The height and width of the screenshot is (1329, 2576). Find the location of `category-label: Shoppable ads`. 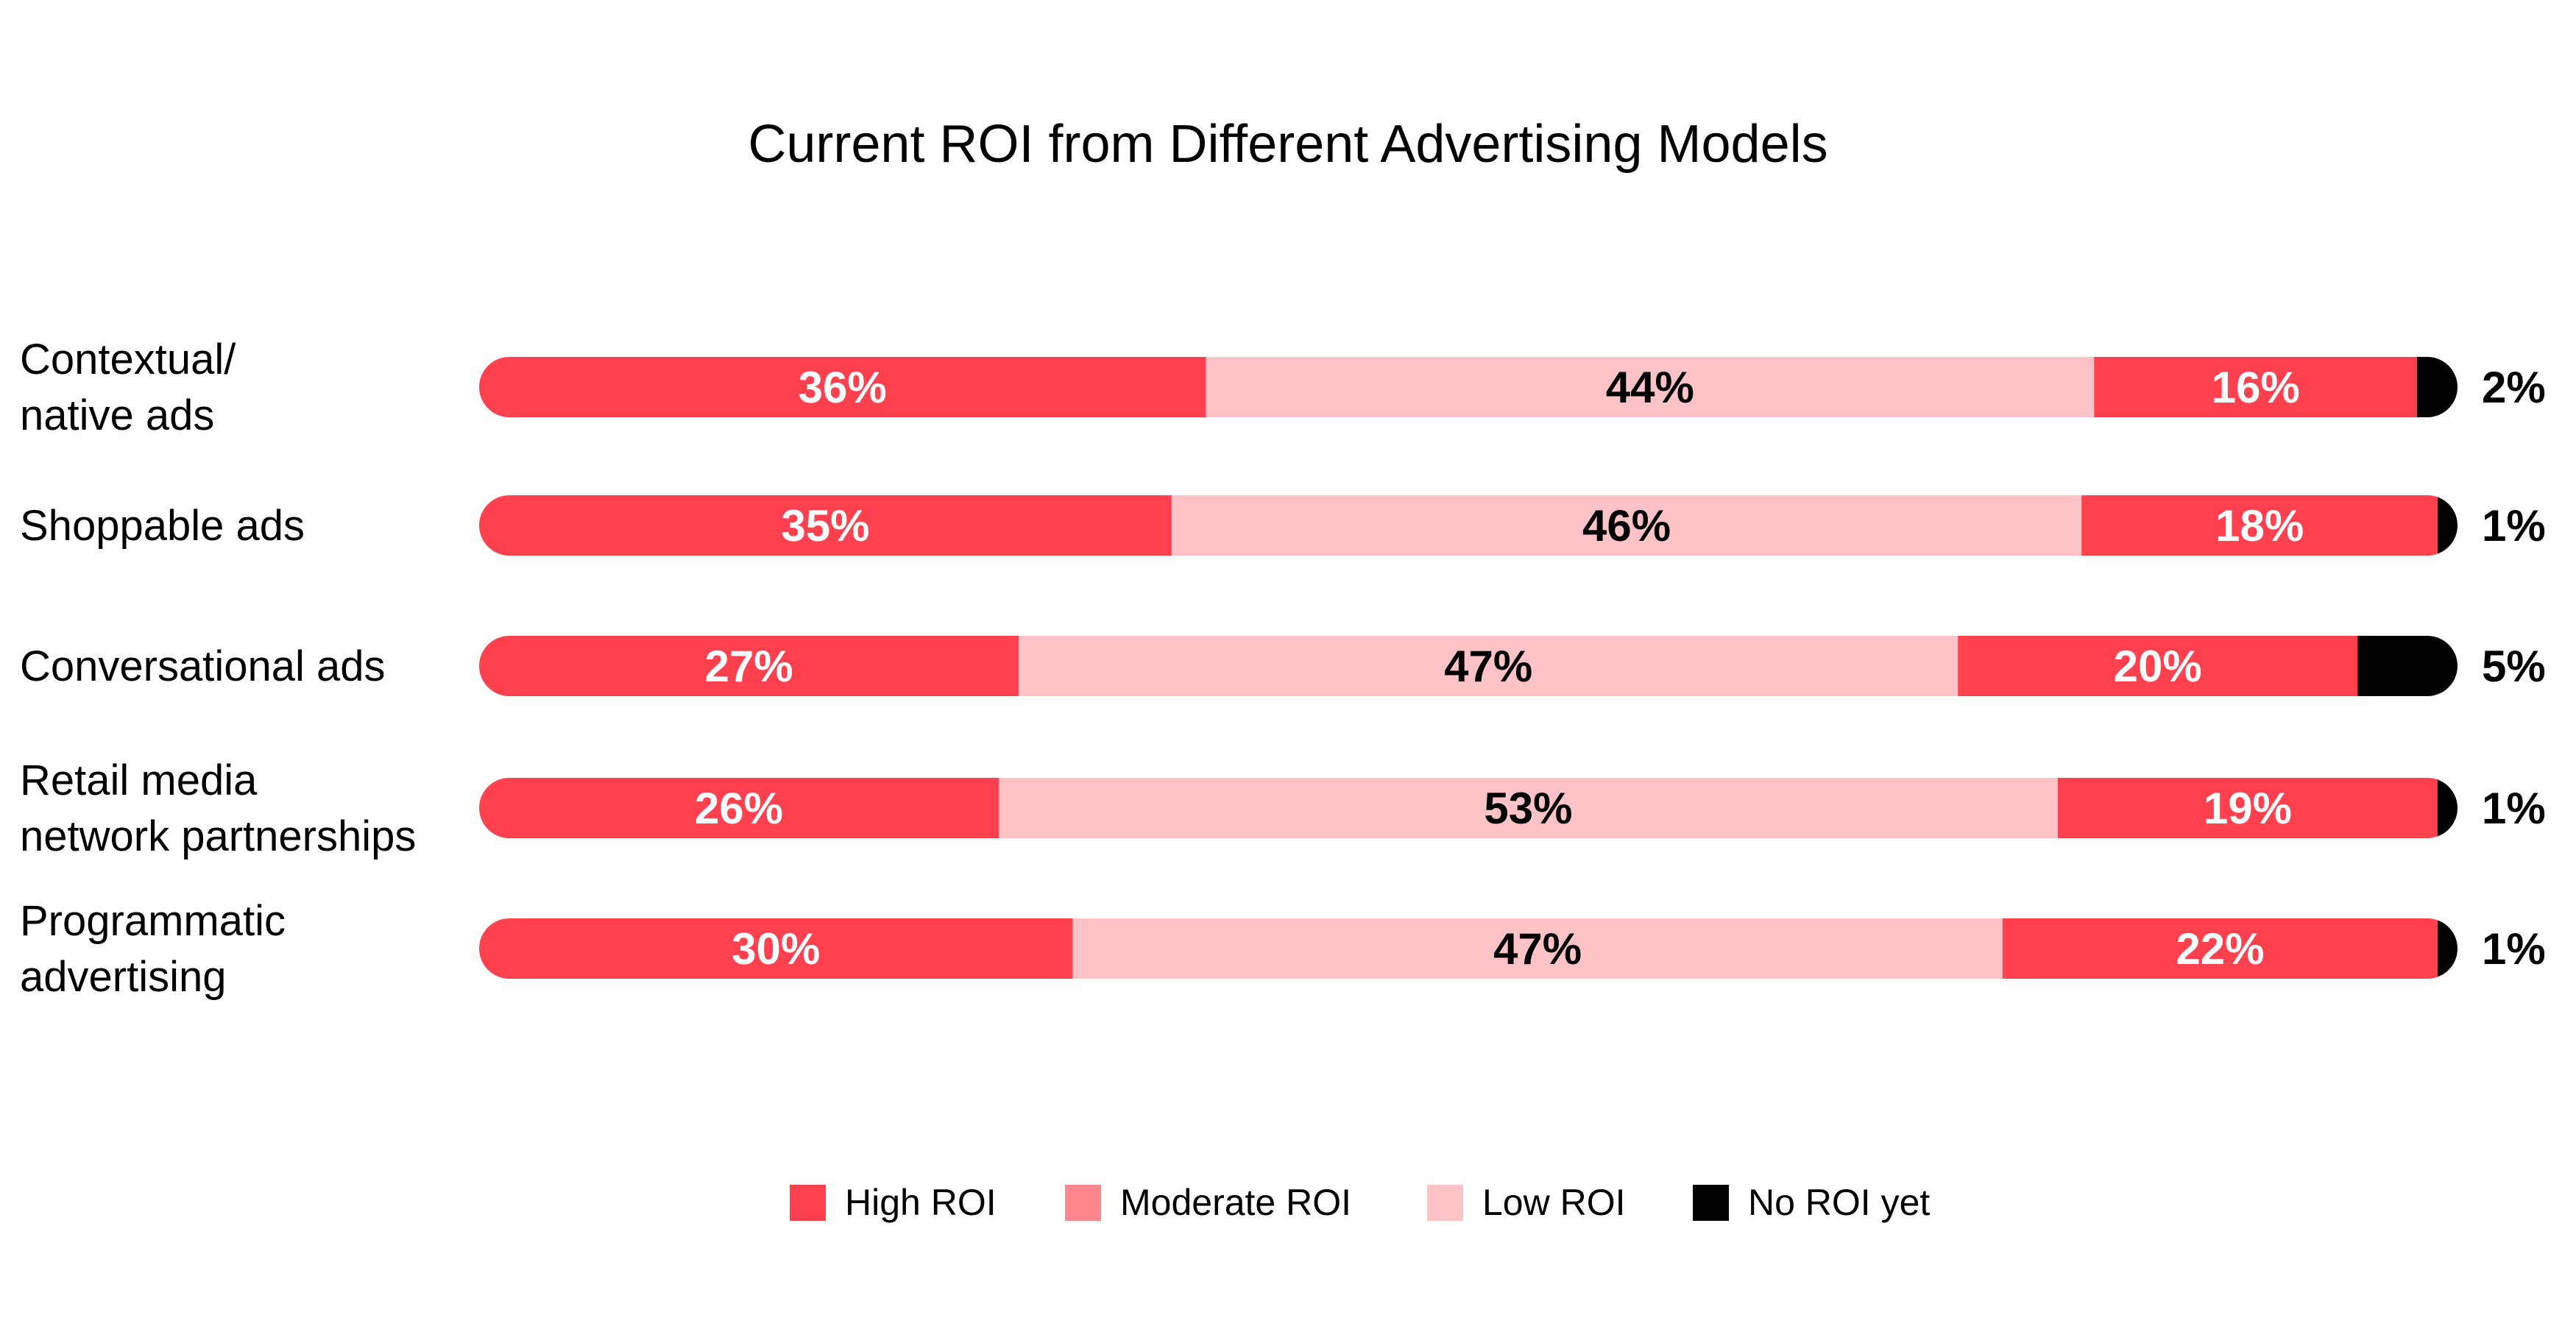

category-label: Shoppable ads is located at coordinates (162, 526).